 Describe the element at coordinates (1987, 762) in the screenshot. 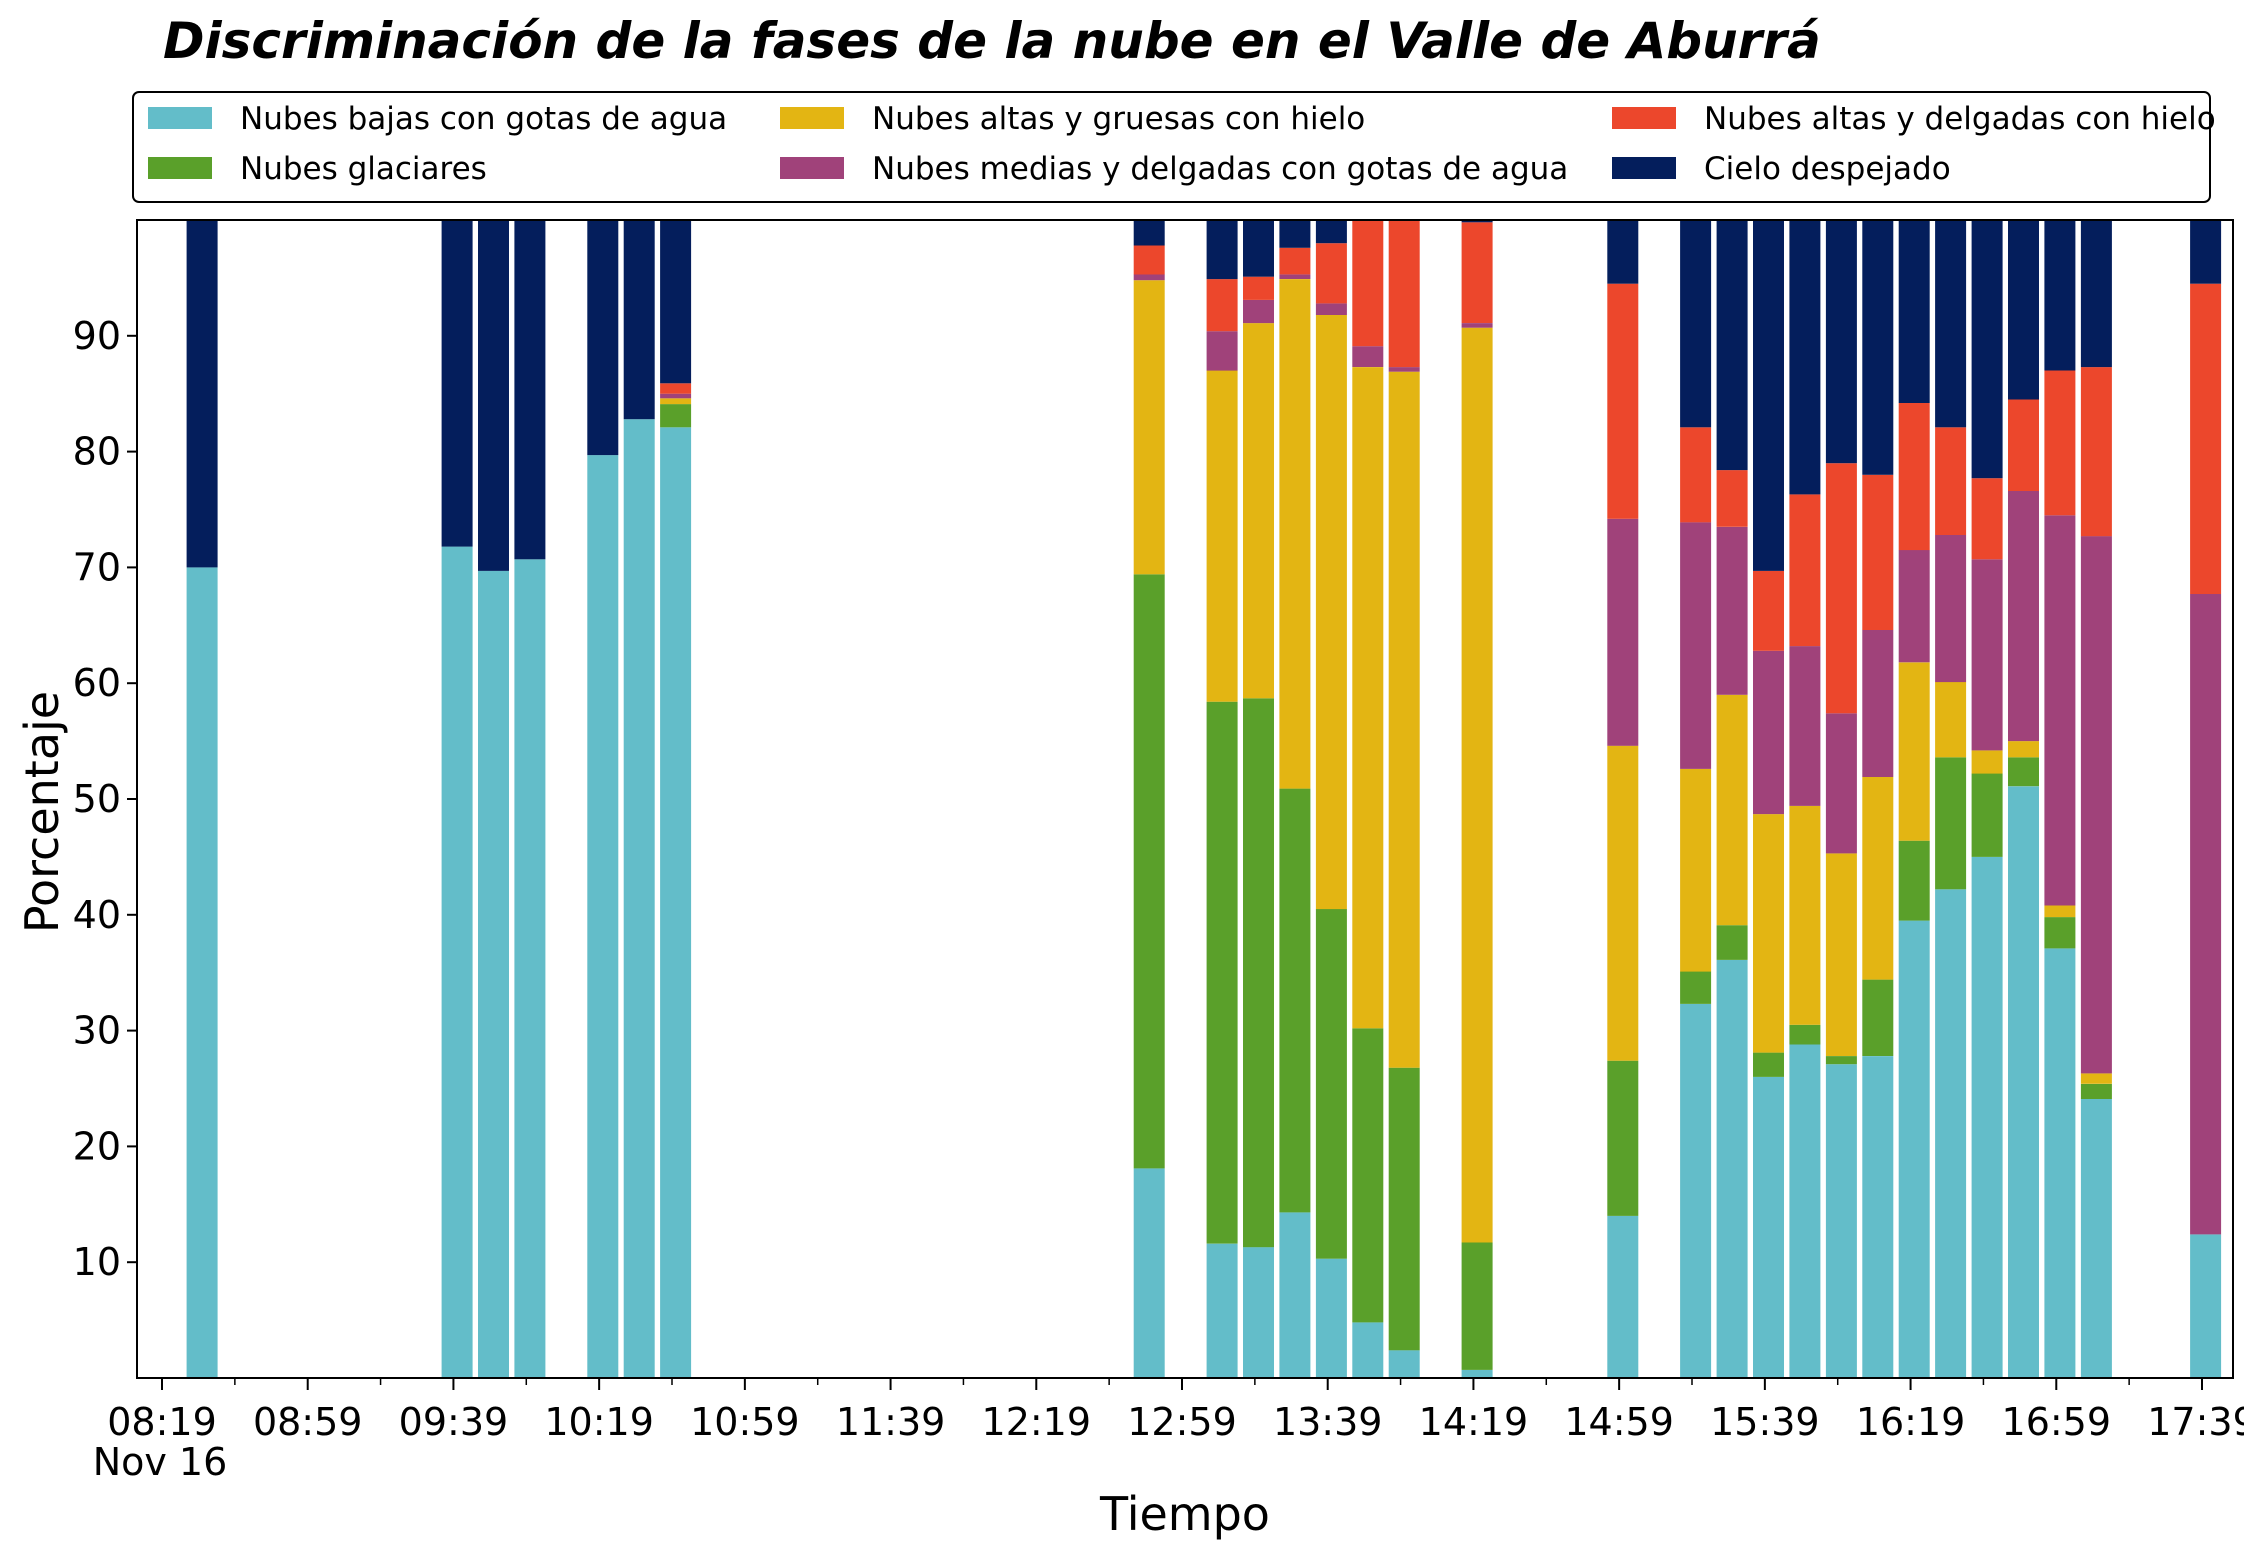

I see `bar-segment-16:40-s2` at that location.